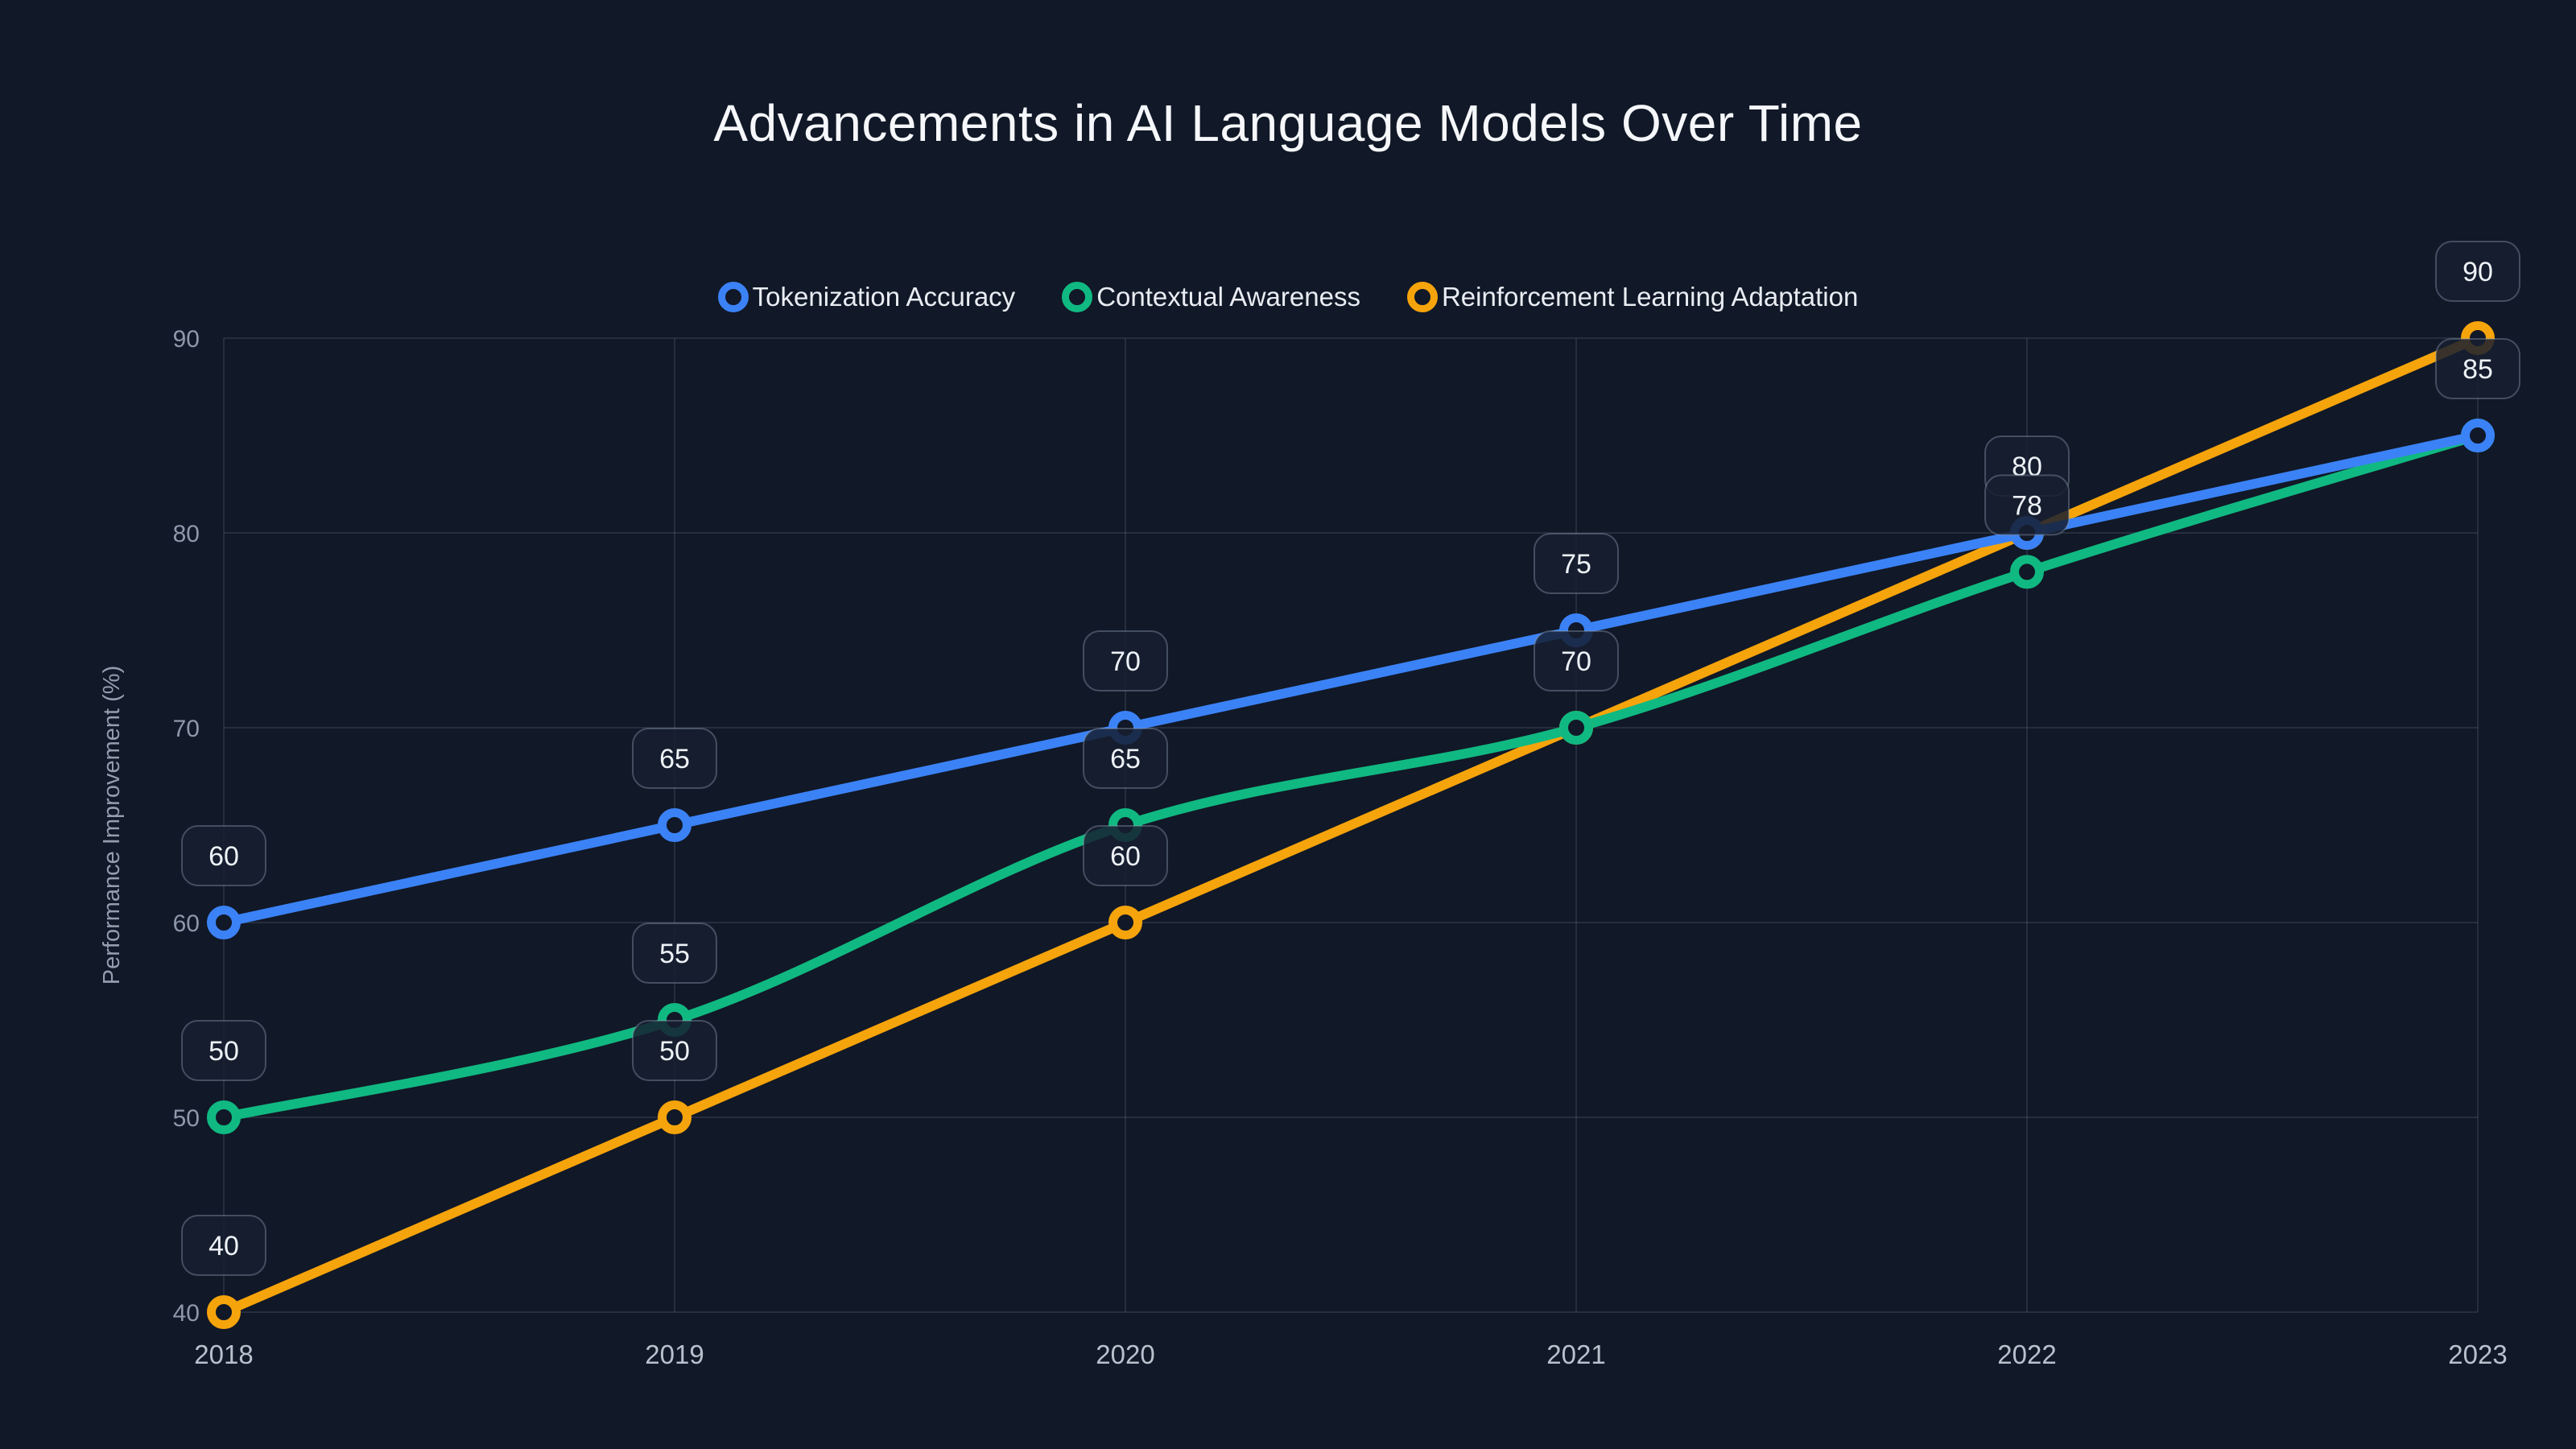 This screenshot has height=1449, width=2576. I want to click on data-label-value: 55, so click(674, 954).